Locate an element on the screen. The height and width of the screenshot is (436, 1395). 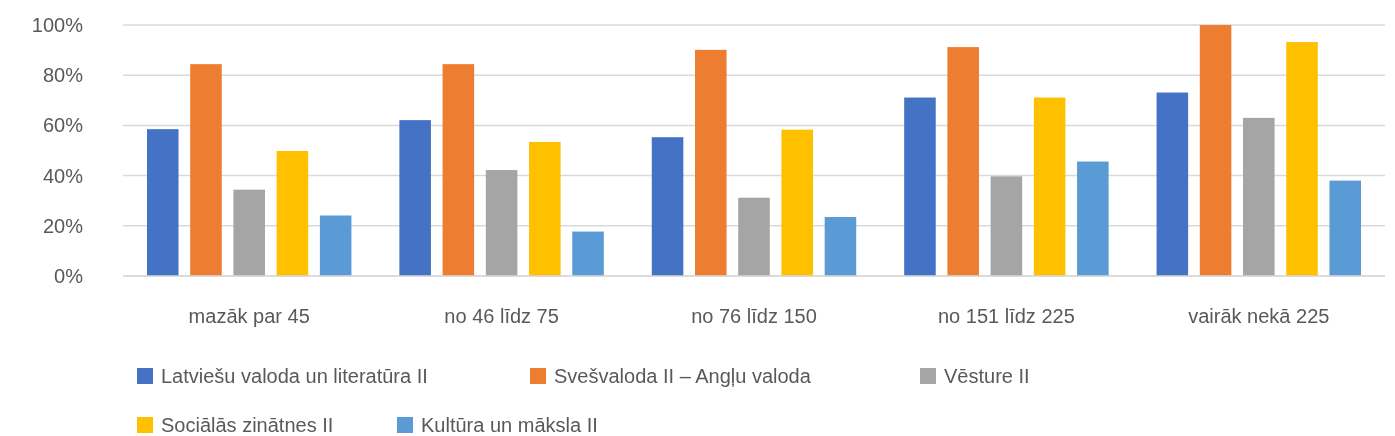
x-tick-label: no 151 līdz 225 is located at coordinates (1006, 316).